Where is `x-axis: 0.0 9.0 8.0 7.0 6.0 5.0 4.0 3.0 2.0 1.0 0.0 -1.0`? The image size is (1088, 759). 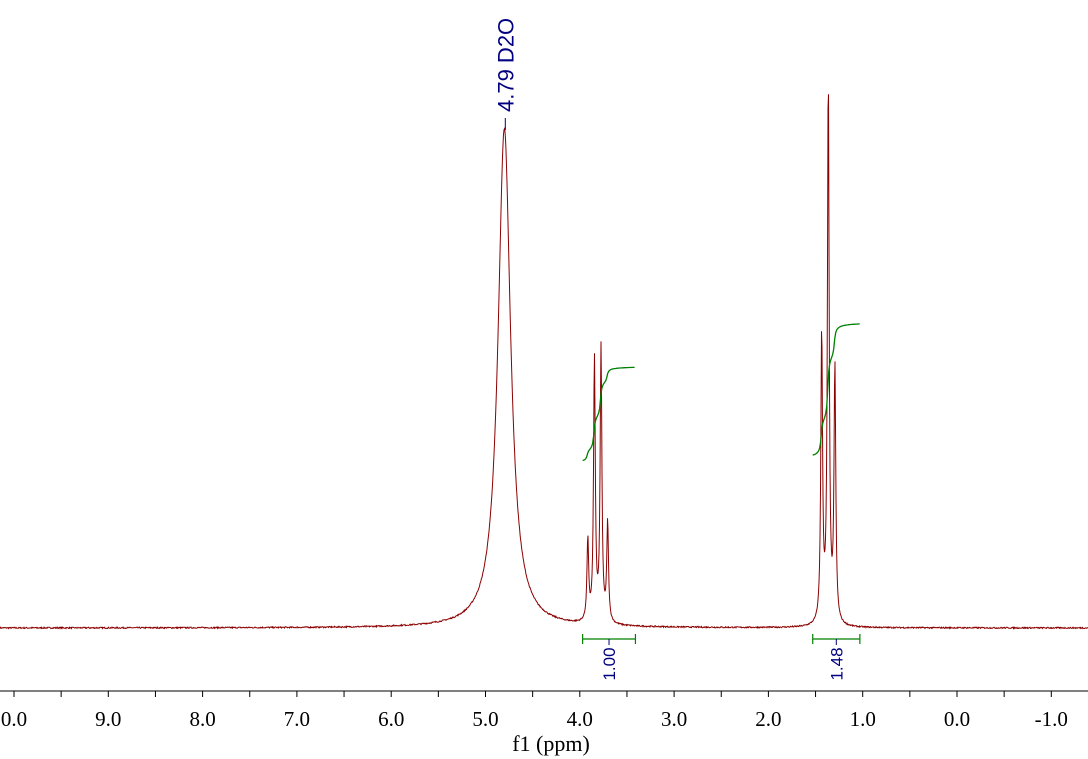 x-axis: 0.0 9.0 8.0 7.0 6.0 5.0 4.0 3.0 2.0 1.0 0.0 -1.0 is located at coordinates (544, 710).